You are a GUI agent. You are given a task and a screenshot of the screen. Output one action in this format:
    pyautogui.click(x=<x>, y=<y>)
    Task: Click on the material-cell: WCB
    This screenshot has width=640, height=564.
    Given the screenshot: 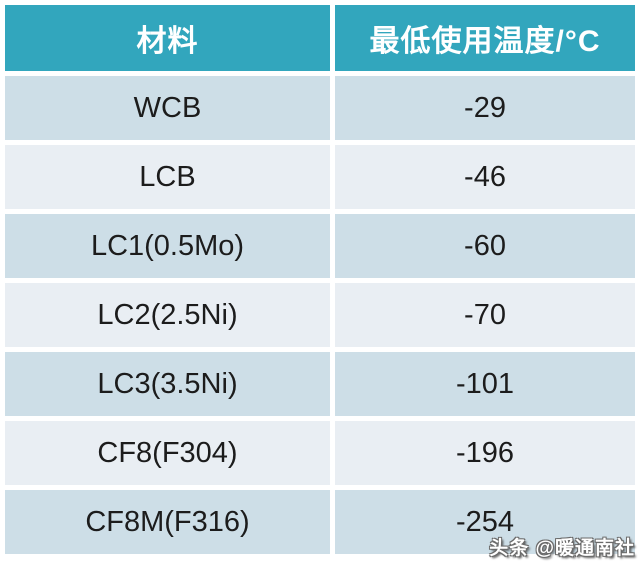 What is the action you would take?
    pyautogui.click(x=167, y=108)
    